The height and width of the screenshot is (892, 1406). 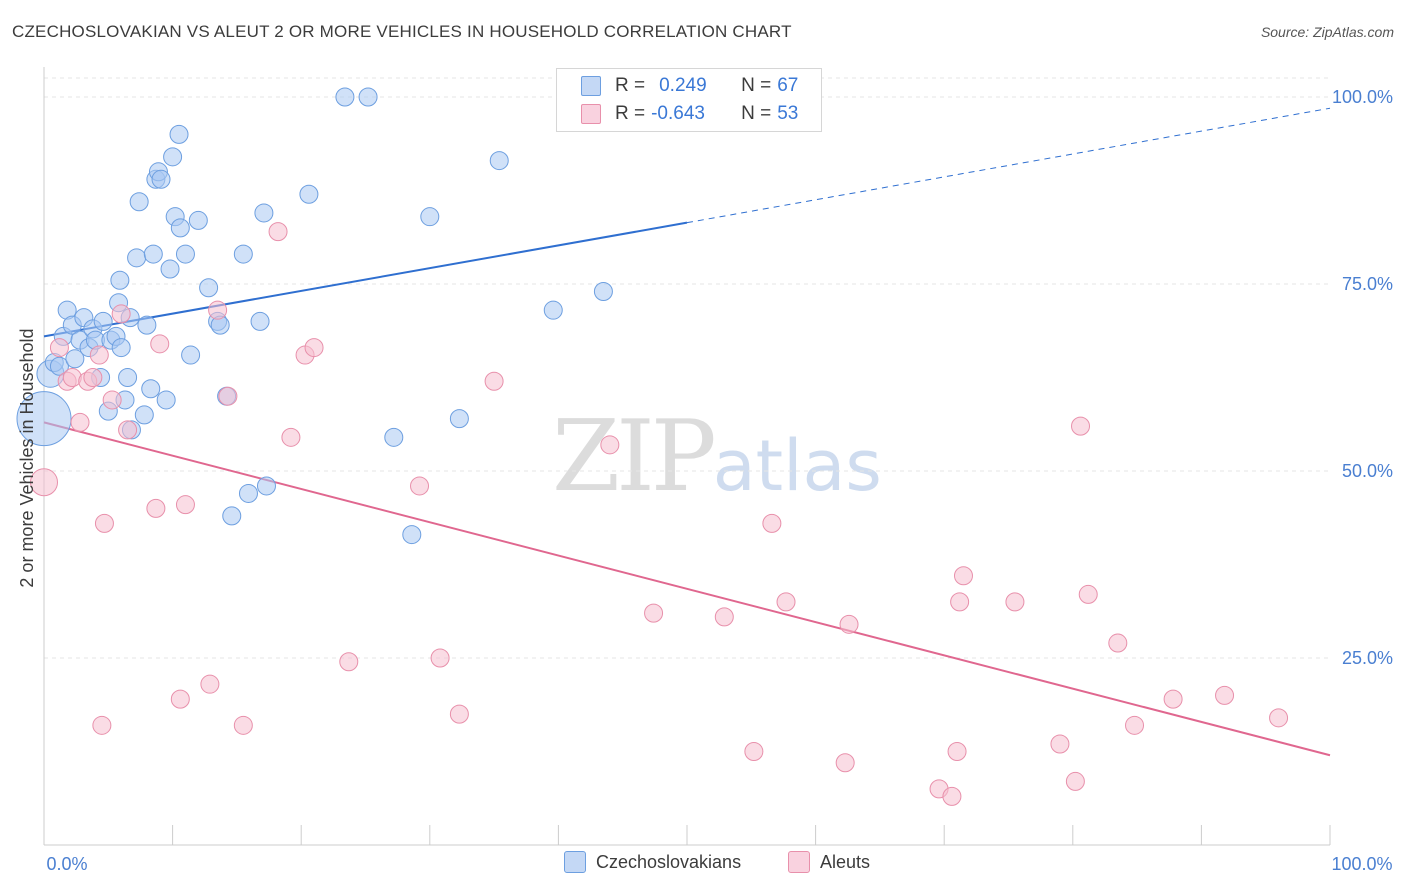 I want to click on y-axis-label: 2 or more Vehicles in Household, so click(x=27, y=457).